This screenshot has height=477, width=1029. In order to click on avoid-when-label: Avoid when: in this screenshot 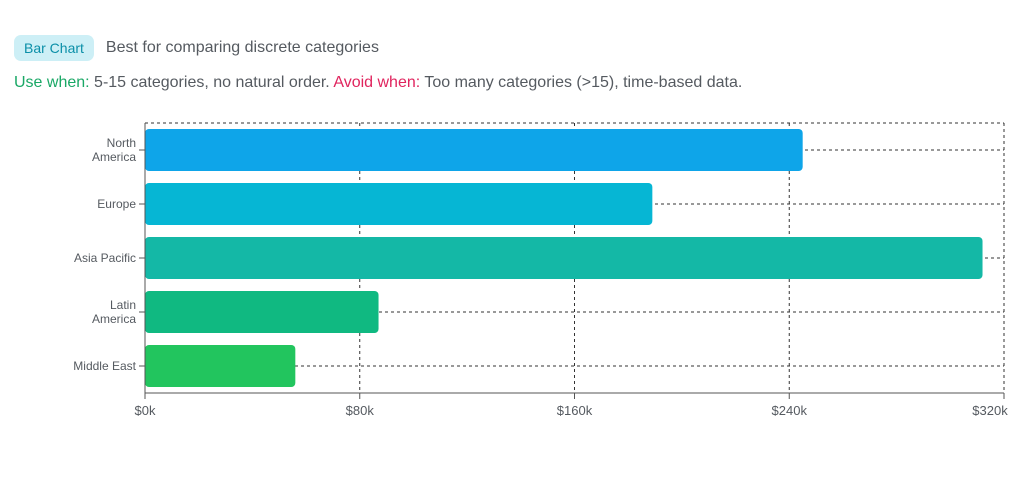, I will do `click(377, 82)`.